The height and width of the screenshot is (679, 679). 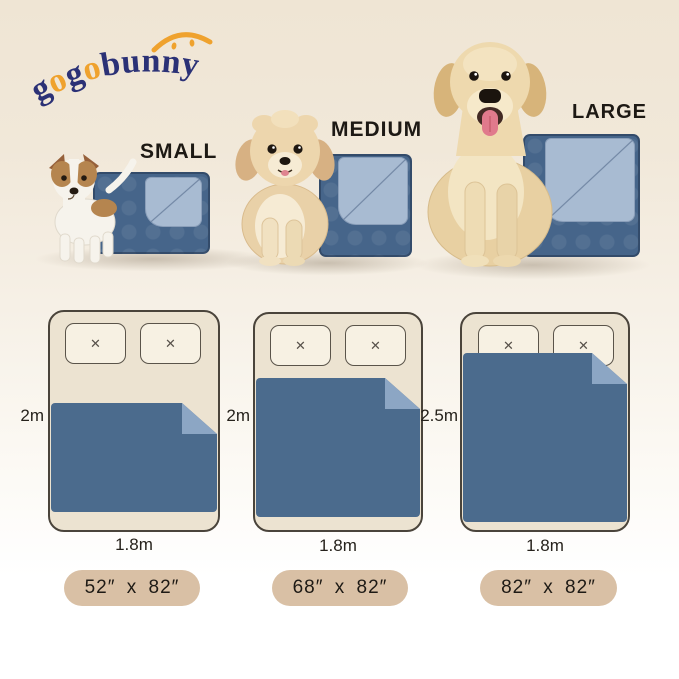 What do you see at coordinates (182, 42) in the screenshot?
I see `logo-bunny-ears-arc-icon` at bounding box center [182, 42].